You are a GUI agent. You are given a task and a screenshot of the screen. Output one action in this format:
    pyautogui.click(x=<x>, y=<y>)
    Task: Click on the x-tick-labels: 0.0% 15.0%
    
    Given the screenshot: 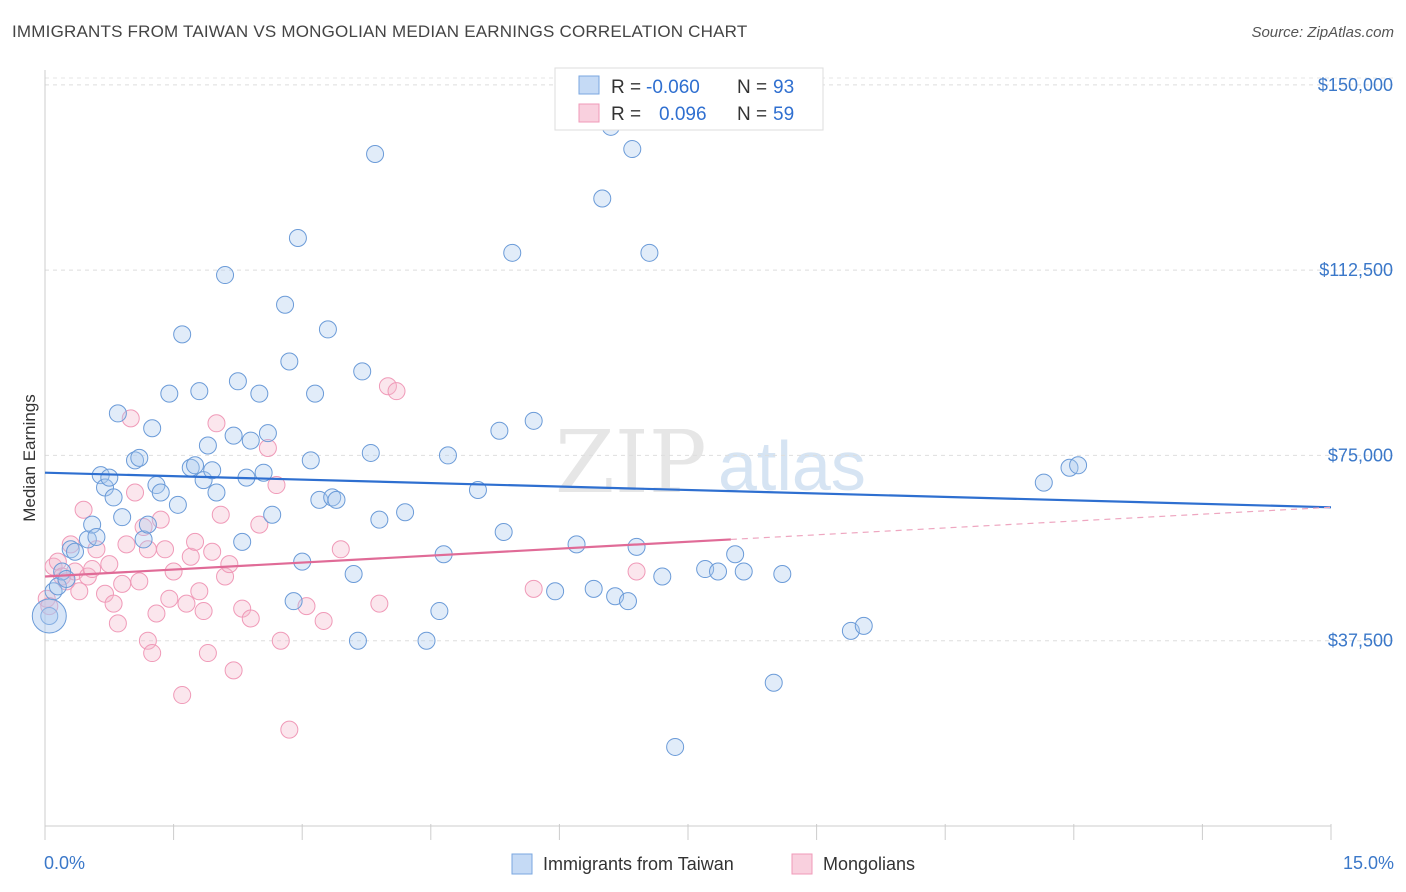 What is the action you would take?
    pyautogui.click(x=719, y=863)
    